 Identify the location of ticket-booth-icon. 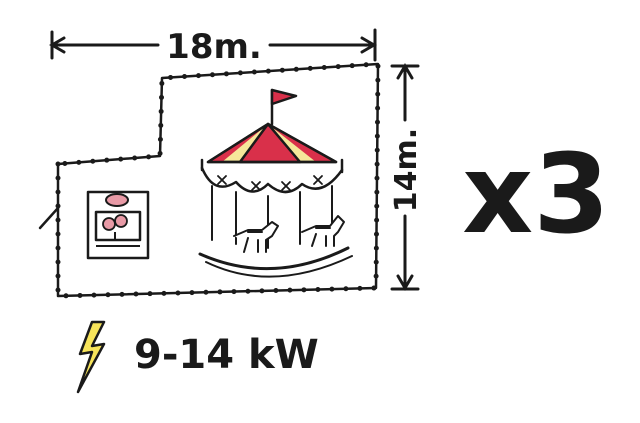
(118, 225).